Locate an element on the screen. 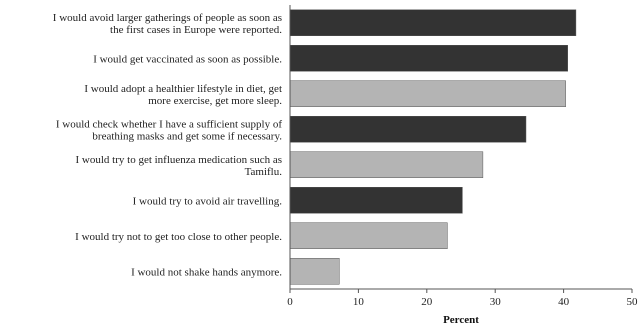  category-label-5: I would try to avoid air travelling. is located at coordinates (208, 201).